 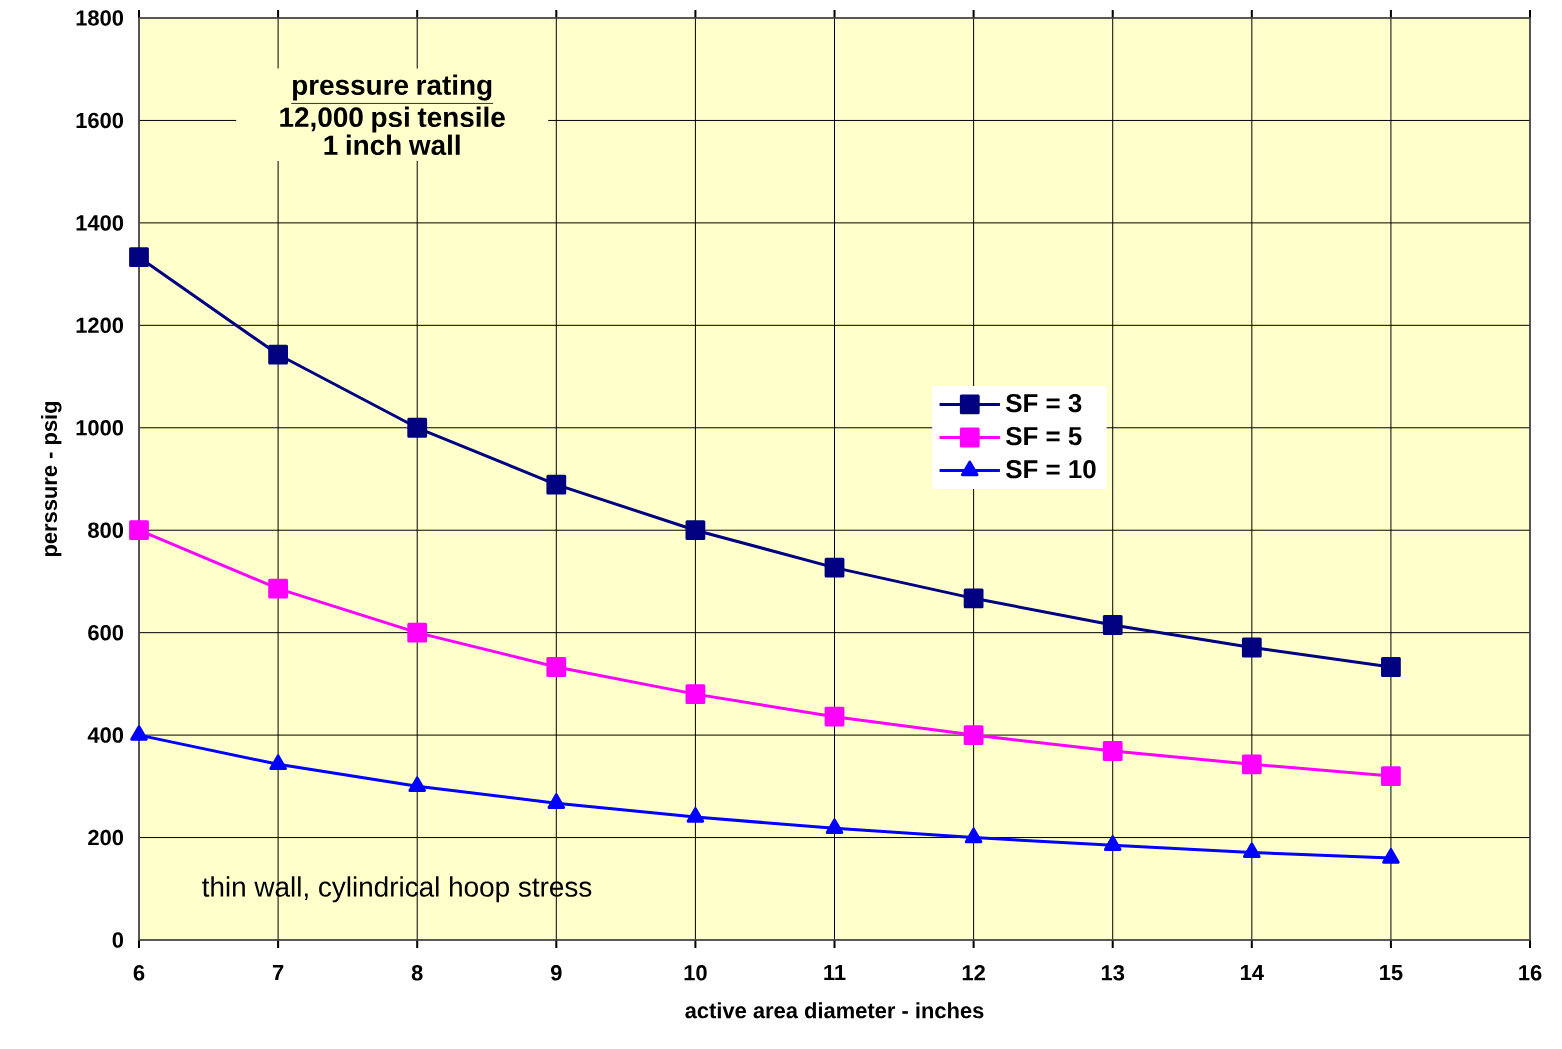 What do you see at coordinates (1044, 436) in the screenshot?
I see `legend-label: SF = 5` at bounding box center [1044, 436].